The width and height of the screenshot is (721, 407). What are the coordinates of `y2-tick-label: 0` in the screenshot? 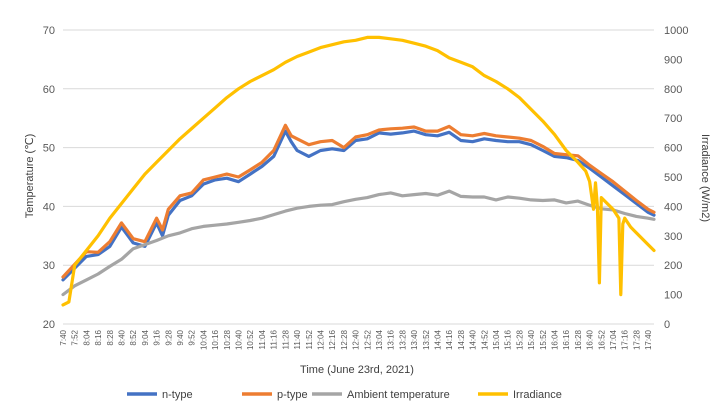 It's located at (667, 325).